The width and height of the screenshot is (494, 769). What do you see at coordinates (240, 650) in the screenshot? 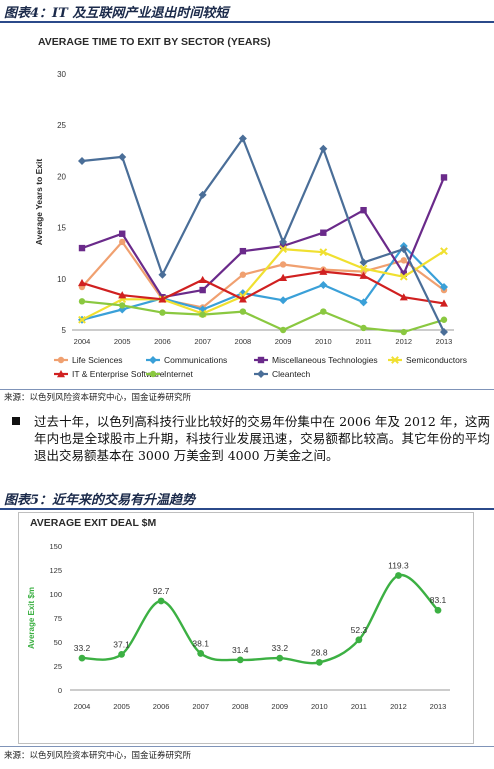
I see `chart2-data-label: 31.4` at bounding box center [240, 650].